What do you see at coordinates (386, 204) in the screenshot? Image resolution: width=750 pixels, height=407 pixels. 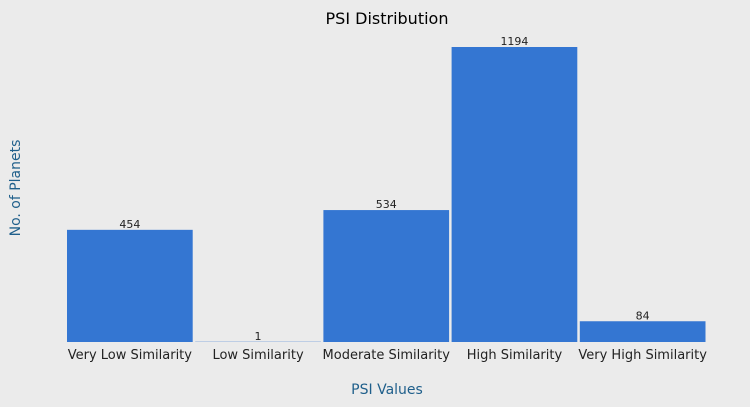 I see `data-label-2: 534` at bounding box center [386, 204].